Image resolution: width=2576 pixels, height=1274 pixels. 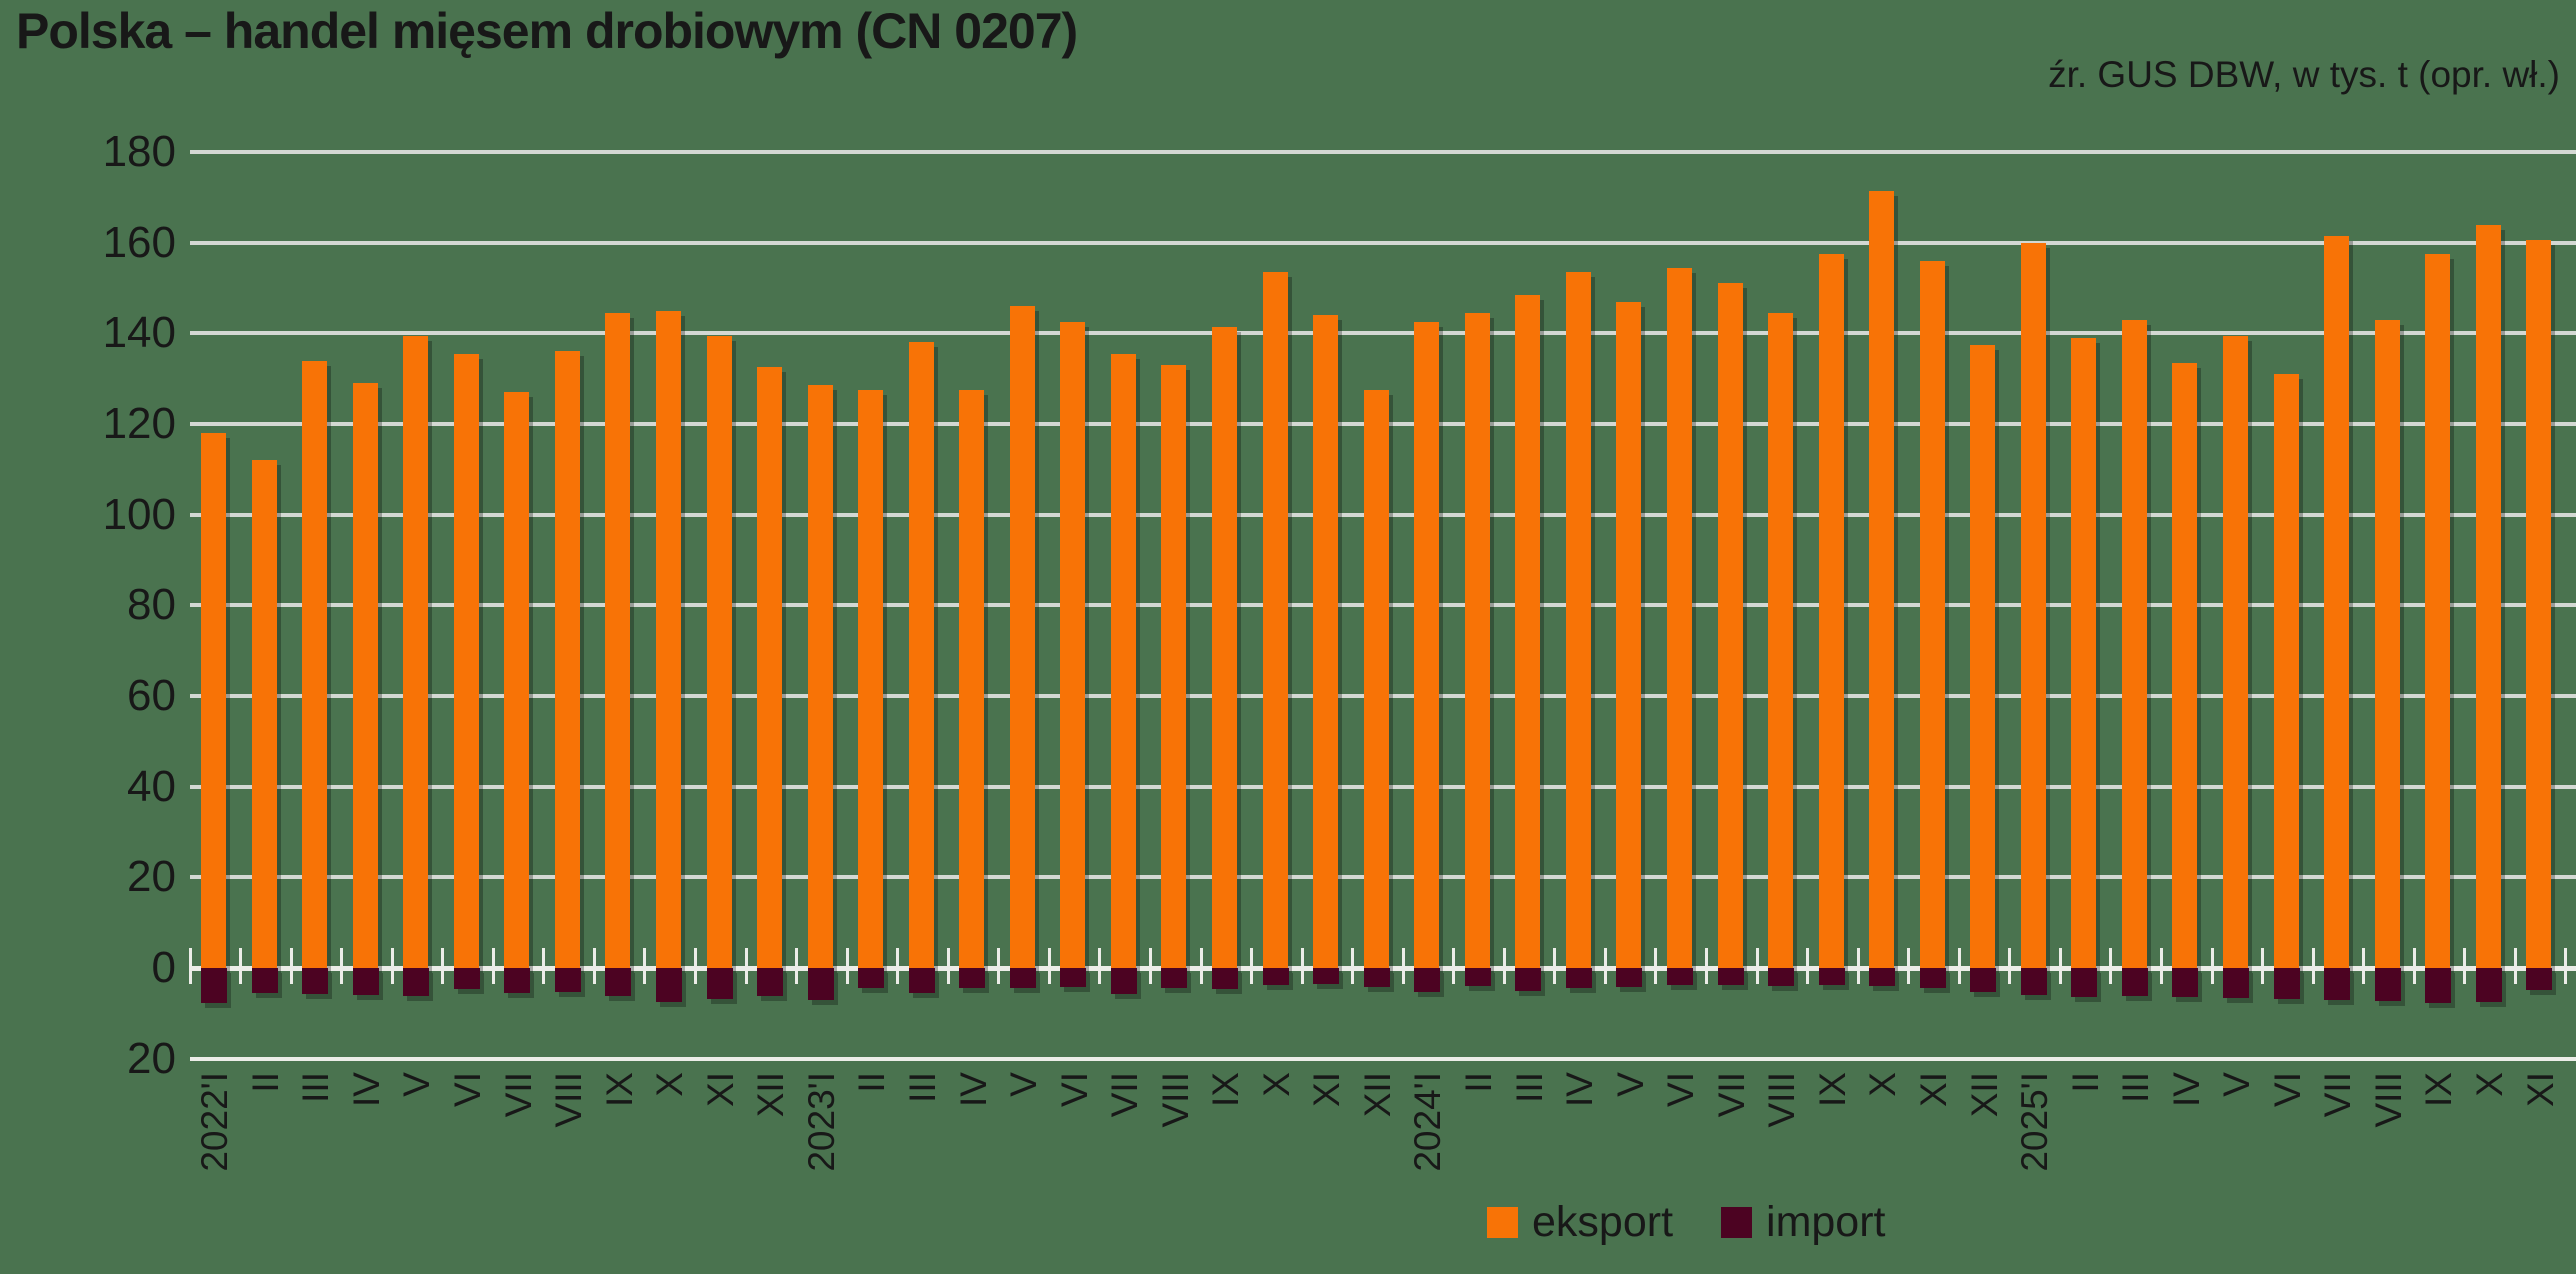 What do you see at coordinates (1686, 1222) in the screenshot?
I see `legend: eksport import` at bounding box center [1686, 1222].